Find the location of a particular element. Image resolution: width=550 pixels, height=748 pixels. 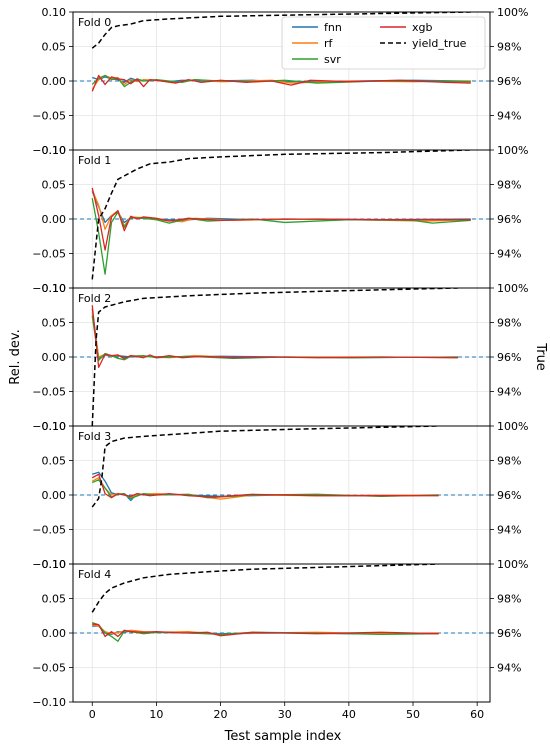

x-tick-label: 50 is located at coordinates (413, 714).